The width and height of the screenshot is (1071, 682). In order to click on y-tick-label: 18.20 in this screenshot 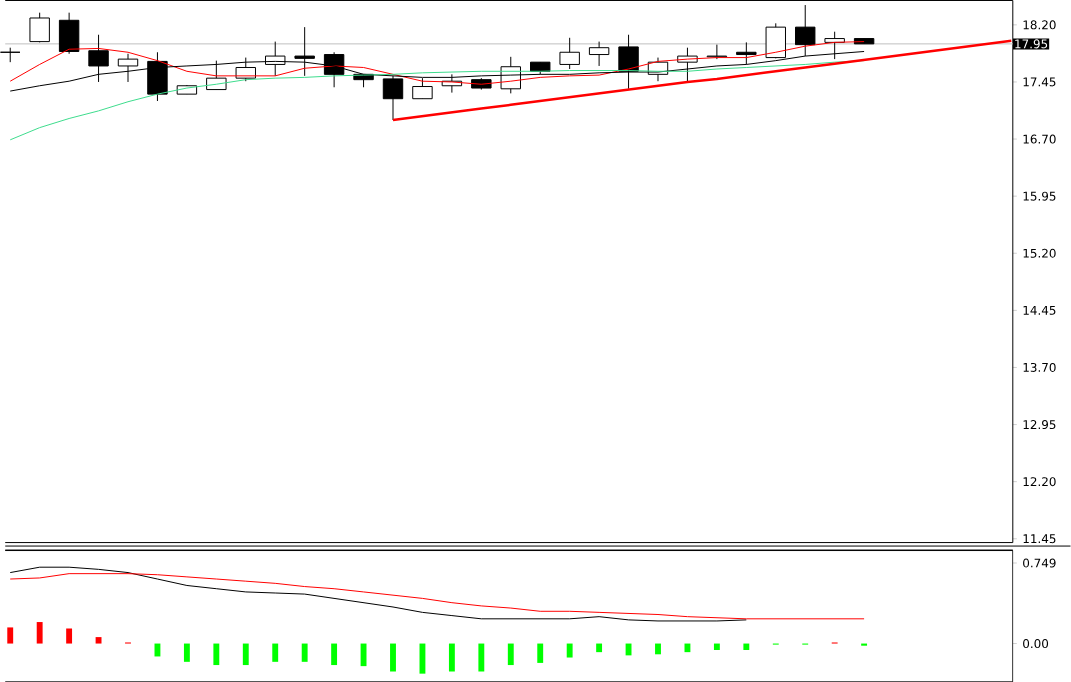, I will do `click(1039, 25)`.